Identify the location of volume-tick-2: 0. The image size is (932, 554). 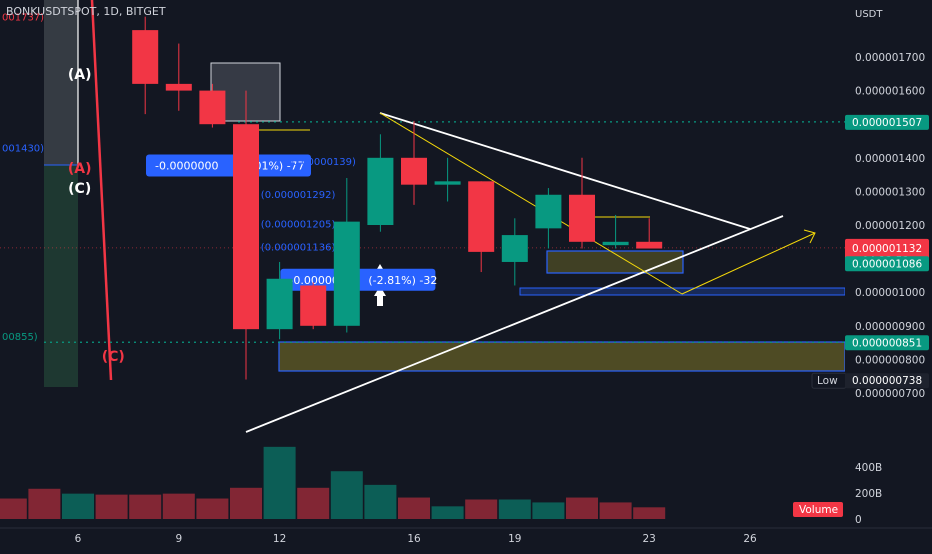
(858, 520).